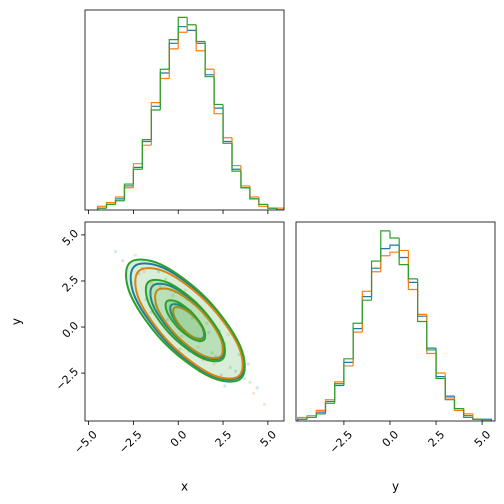 The image size is (504, 504). Describe the element at coordinates (483, 439) in the screenshot. I see `x-tick-label: 5.0` at that location.